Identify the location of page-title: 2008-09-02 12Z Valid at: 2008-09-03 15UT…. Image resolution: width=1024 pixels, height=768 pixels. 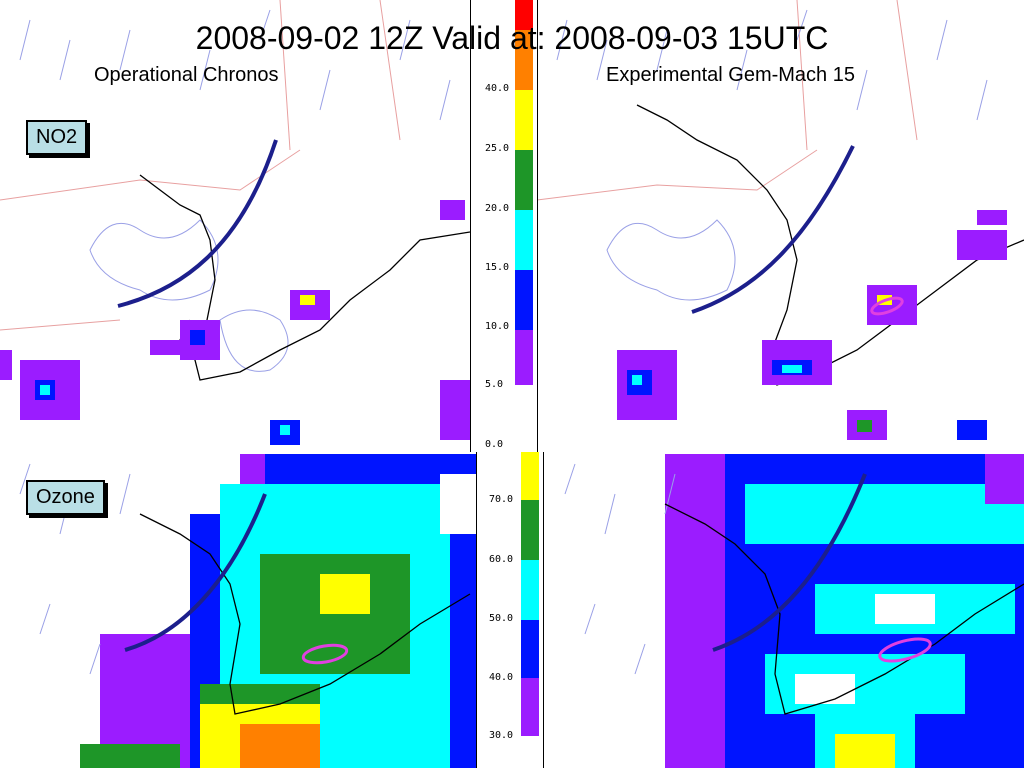
(512, 38).